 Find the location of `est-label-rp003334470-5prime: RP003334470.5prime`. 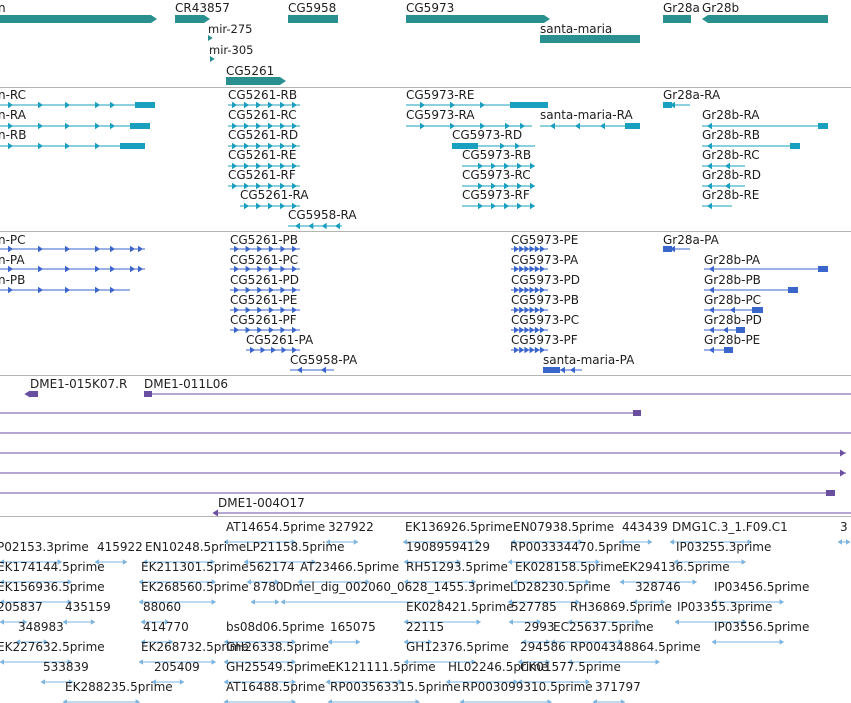

est-label-rp003334470-5prime: RP003334470.5prime is located at coordinates (575, 547).